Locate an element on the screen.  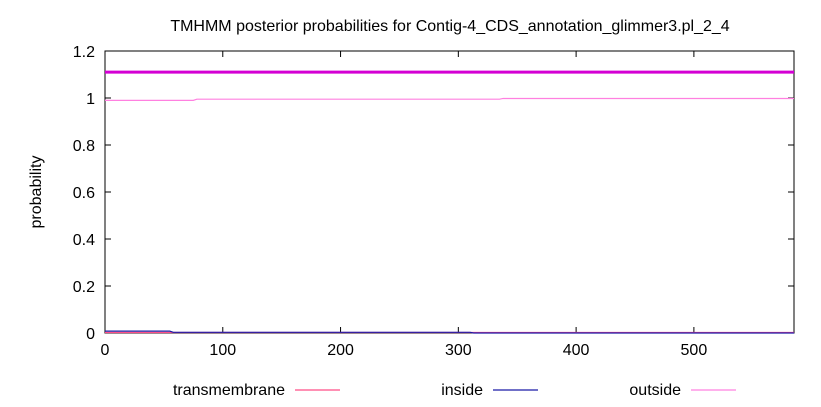
y-tick-label: 0 is located at coordinates (90, 334).